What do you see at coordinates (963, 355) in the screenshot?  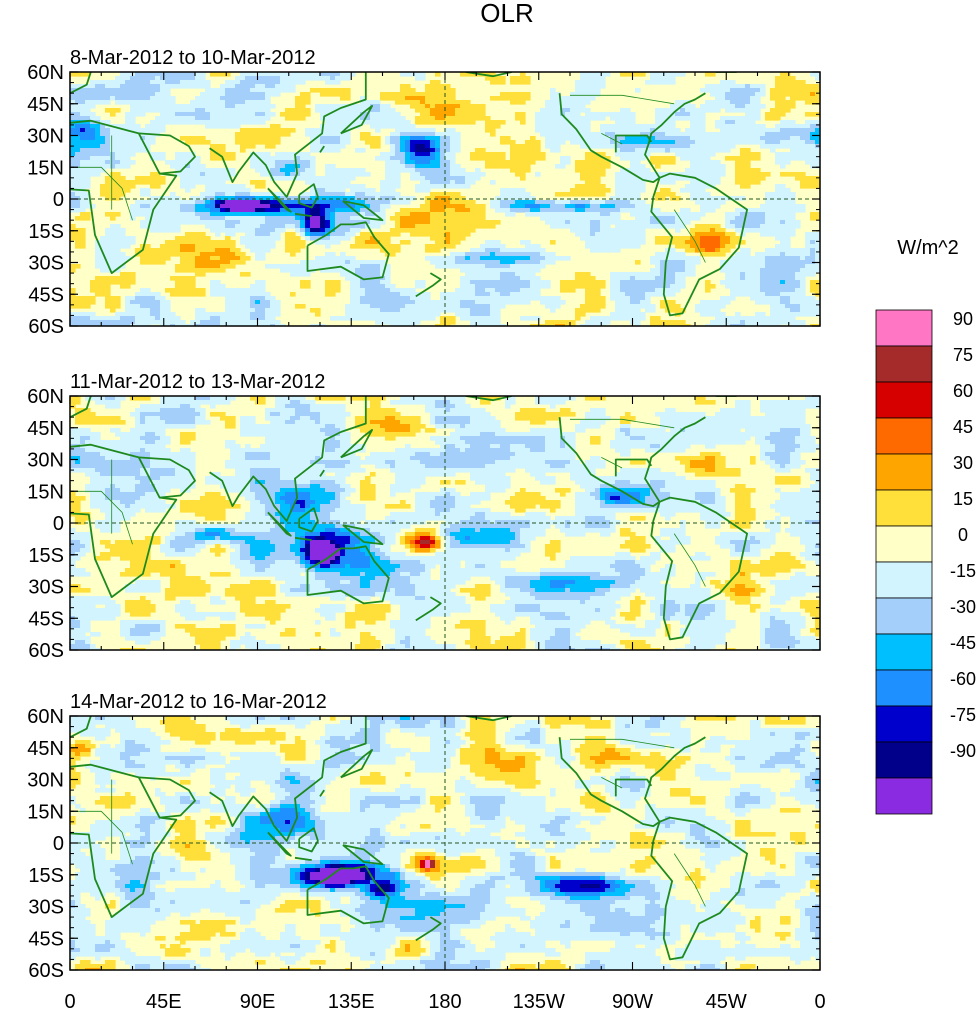 I see `colorbar-label: 75` at bounding box center [963, 355].